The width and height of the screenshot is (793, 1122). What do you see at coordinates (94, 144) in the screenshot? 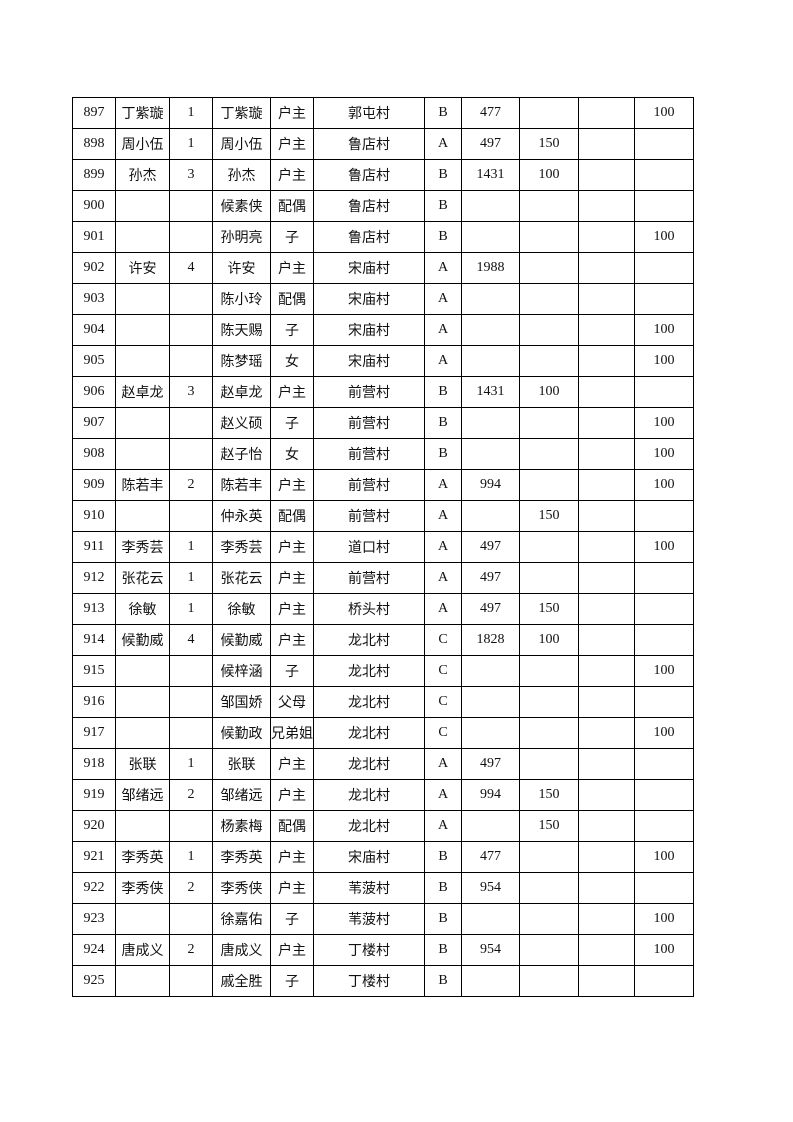
I see `table-cell: 898` at bounding box center [94, 144].